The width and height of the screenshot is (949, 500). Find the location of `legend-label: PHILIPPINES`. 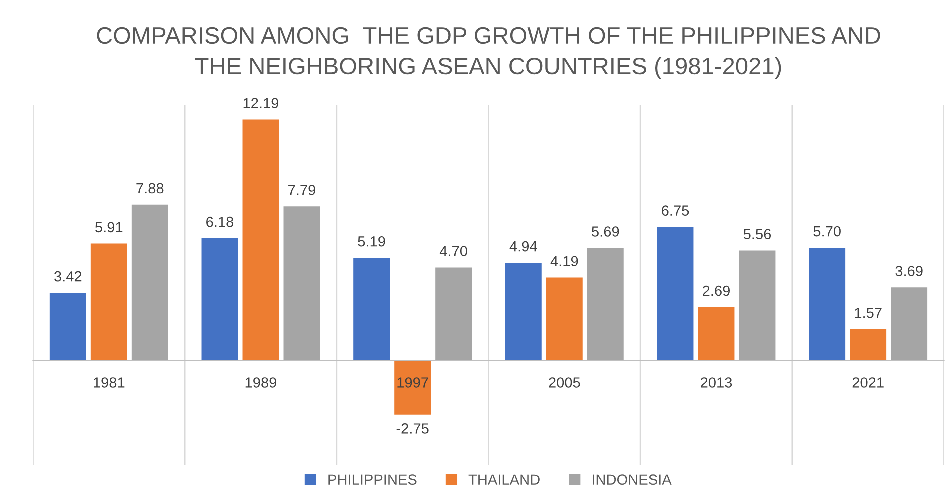

legend-label: PHILIPPINES is located at coordinates (372, 479).